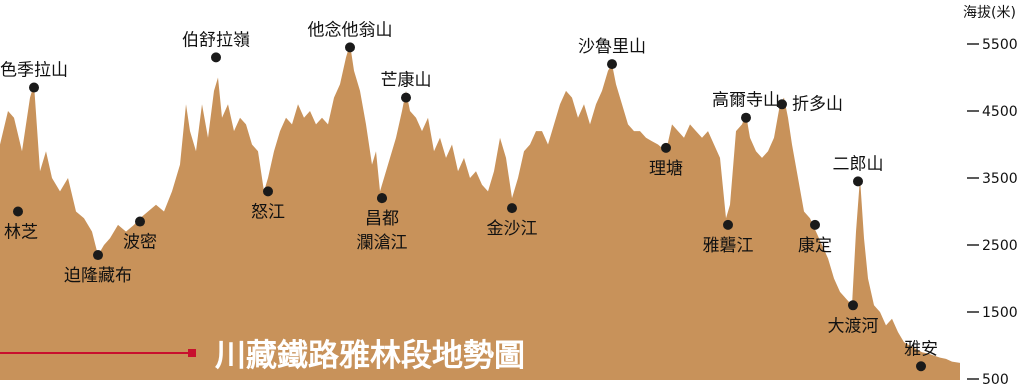 Image resolution: width=1022 pixels, height=387 pixels. Describe the element at coordinates (992, 212) in the screenshot. I see `y-tick-labels: 5500 4500 3500 2500 1500 500` at that location.